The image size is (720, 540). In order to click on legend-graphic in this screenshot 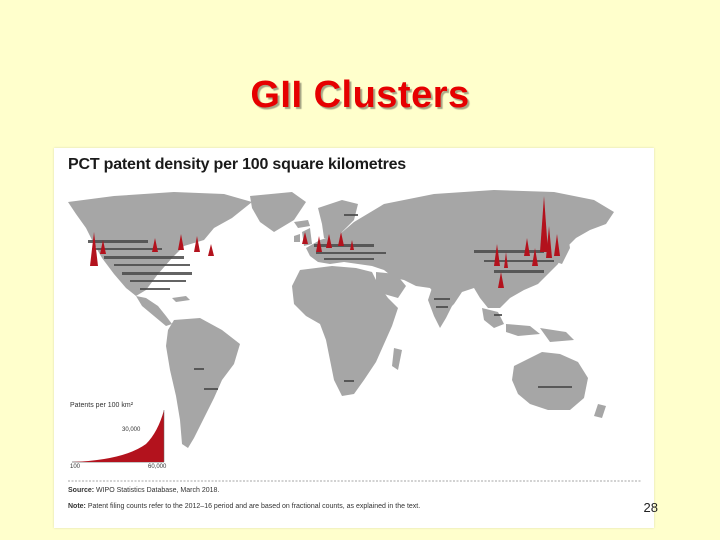, I will do `click(118, 436)`.